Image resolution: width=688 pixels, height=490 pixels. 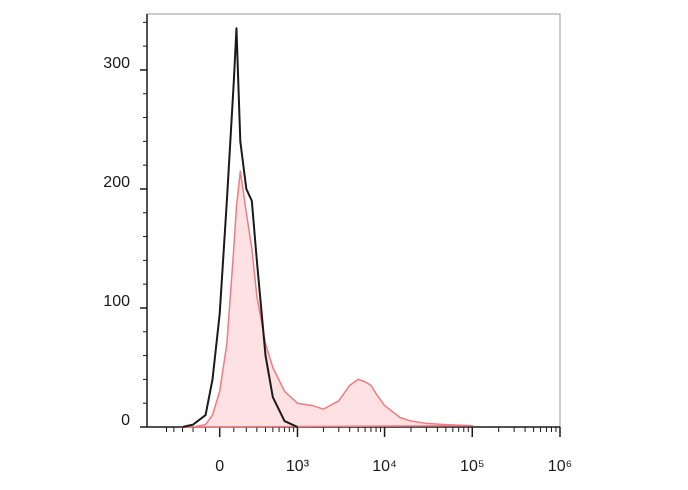 I want to click on y-tick-label: 200, so click(x=116, y=182).